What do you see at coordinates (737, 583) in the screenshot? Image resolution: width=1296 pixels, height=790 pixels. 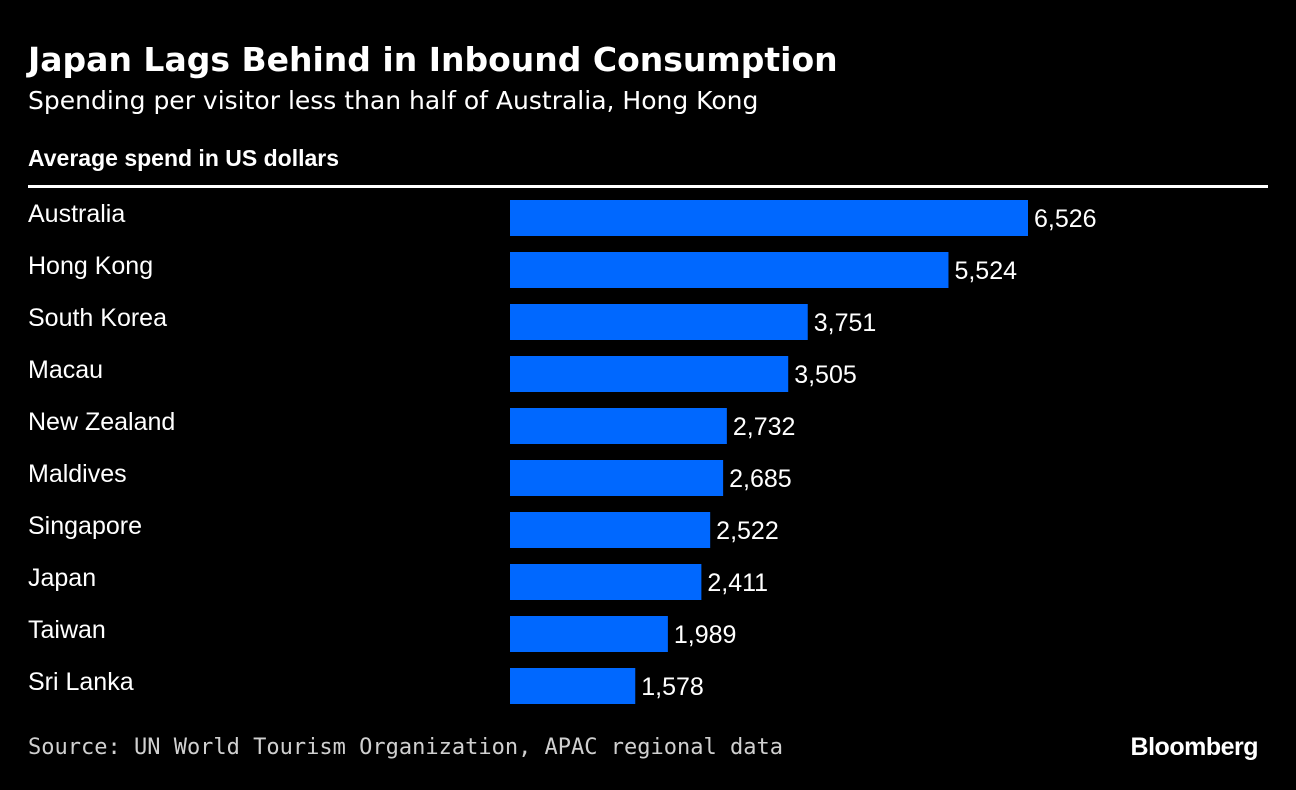 I see `value-label: 2,411` at bounding box center [737, 583].